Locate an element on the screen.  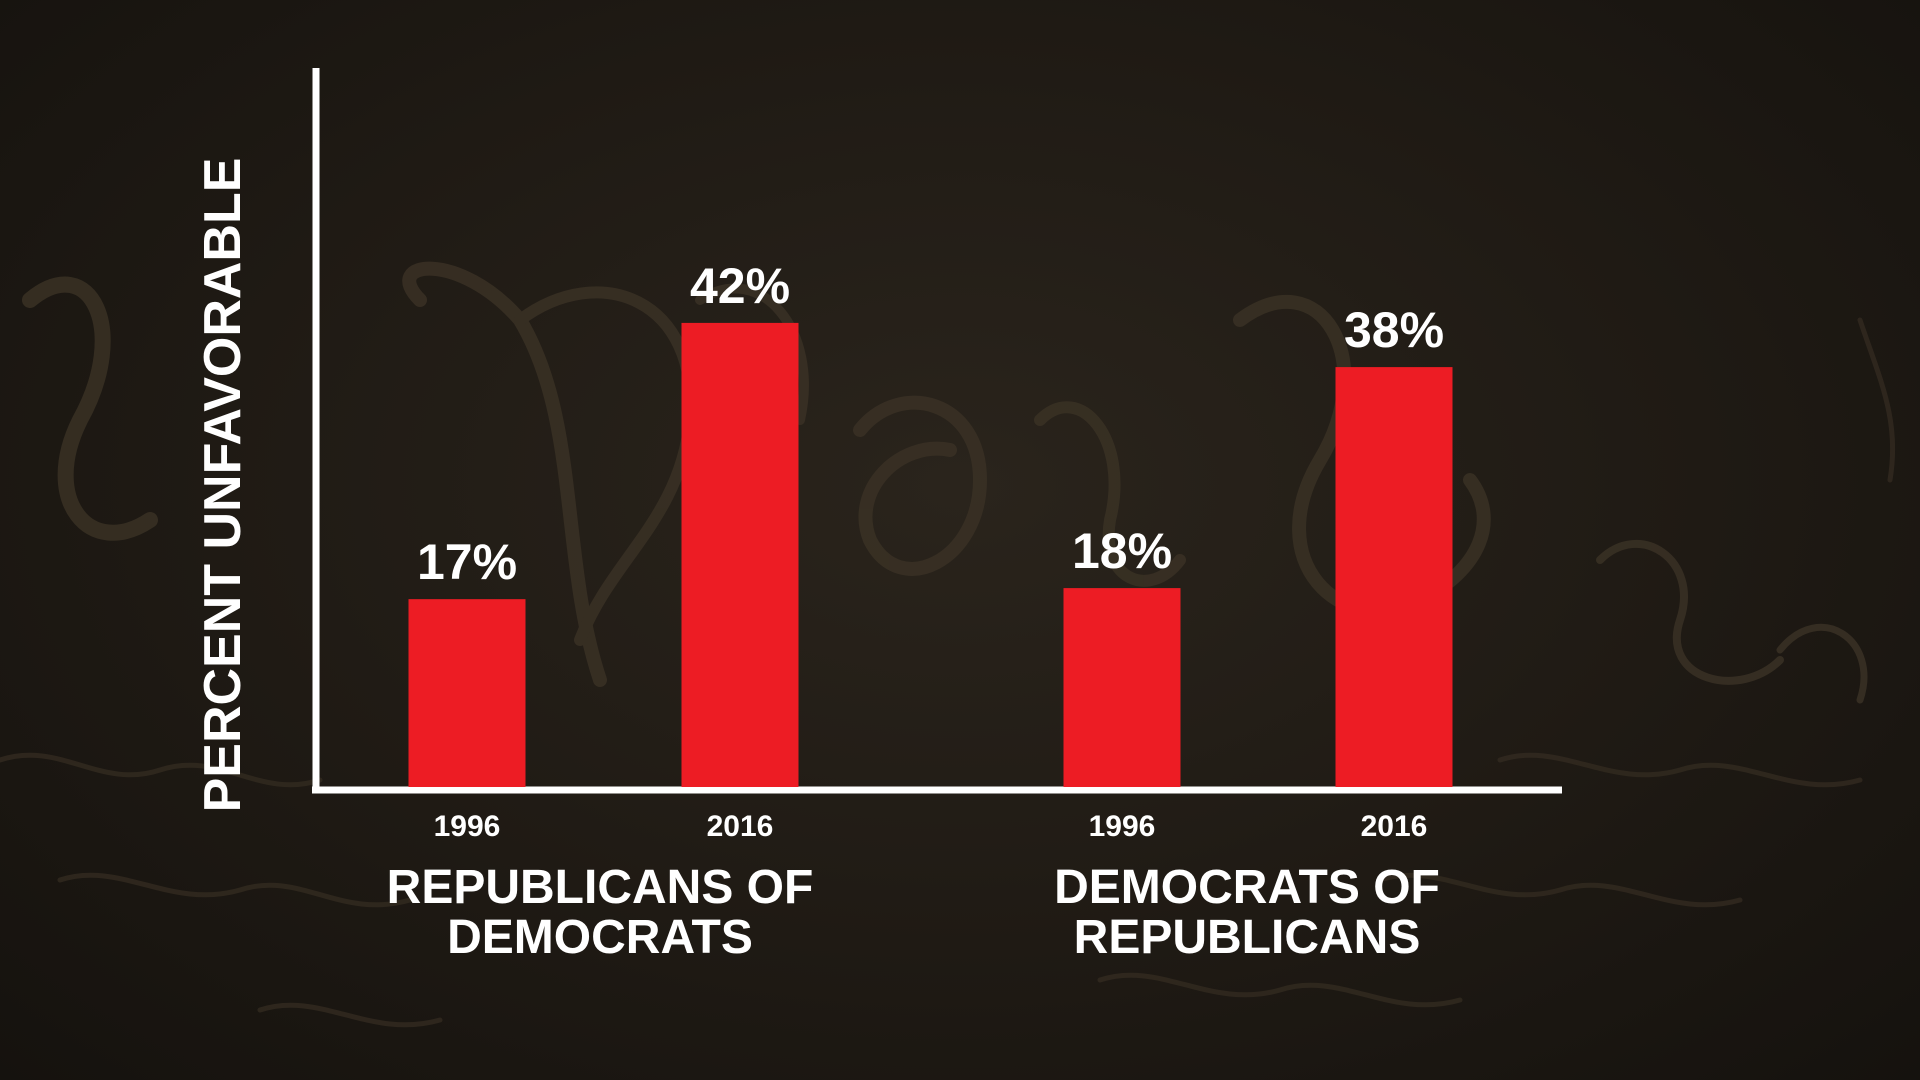
value-label-republicans-of-democrats-1996: 17% is located at coordinates (467, 562).